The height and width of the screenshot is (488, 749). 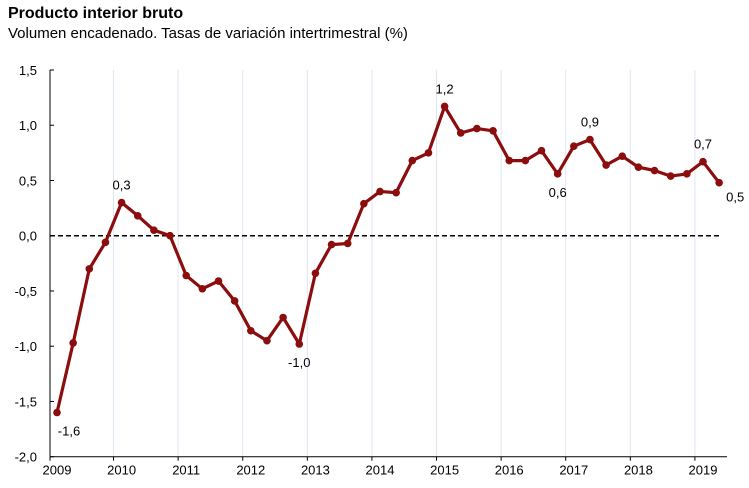 What do you see at coordinates (703, 144) in the screenshot?
I see `data-label: 0,7` at bounding box center [703, 144].